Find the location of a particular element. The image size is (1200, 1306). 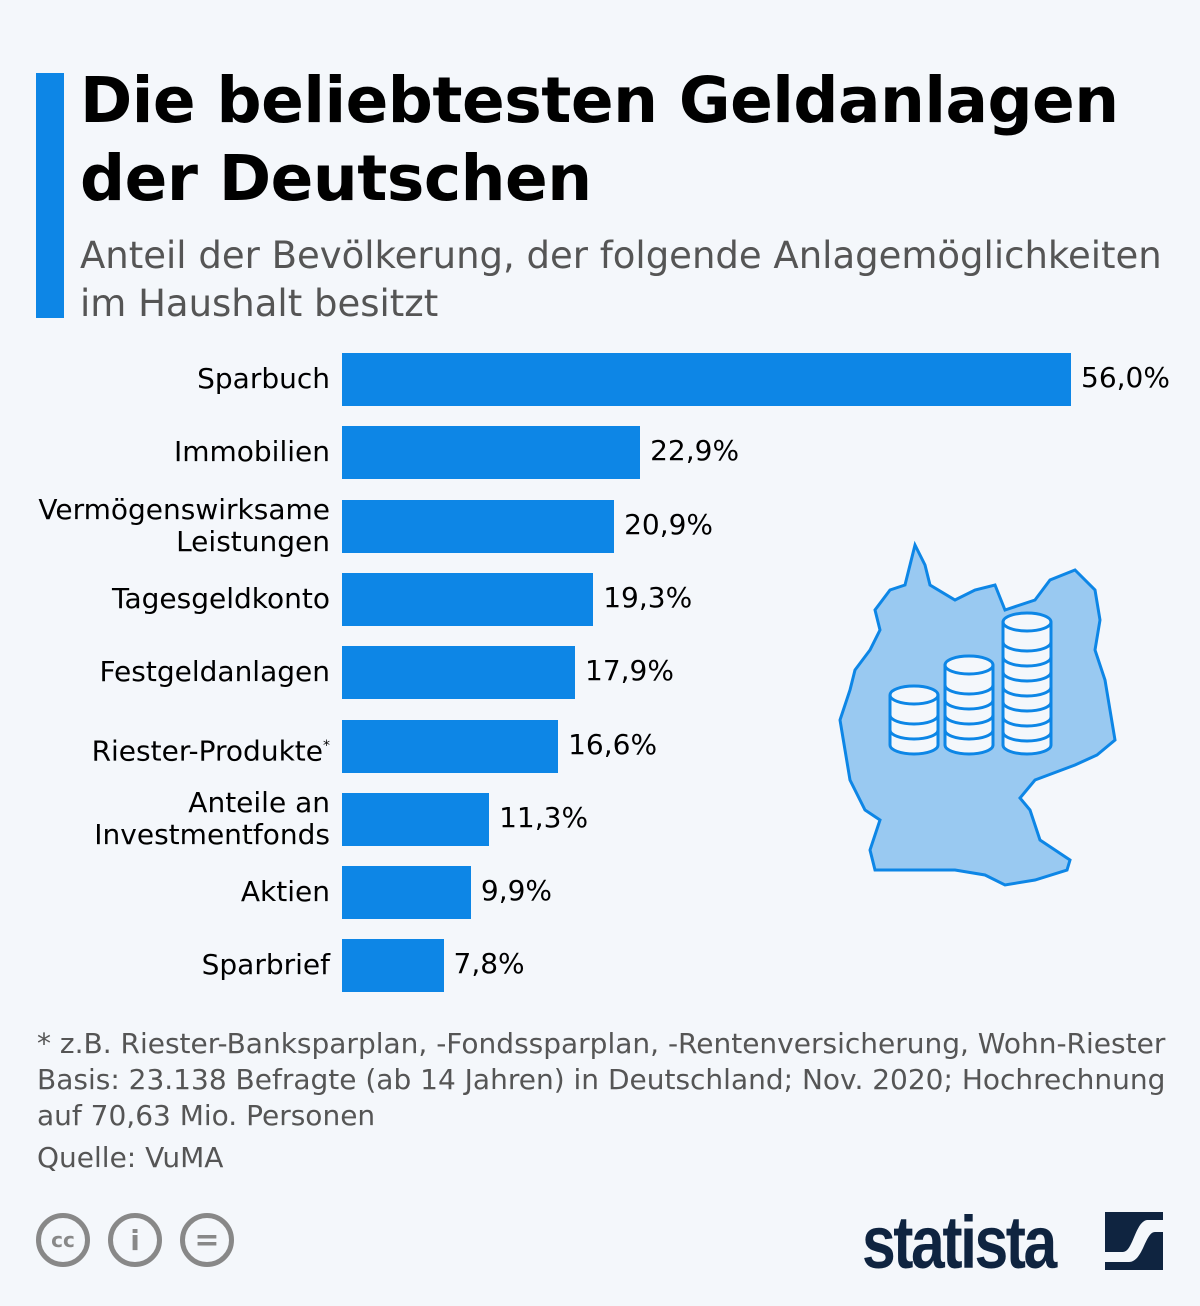

value-label: 16,6% is located at coordinates (613, 744).